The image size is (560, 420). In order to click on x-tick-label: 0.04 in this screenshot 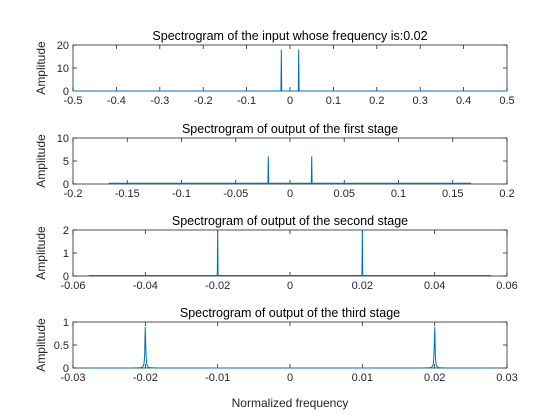, I will do `click(434, 286)`.